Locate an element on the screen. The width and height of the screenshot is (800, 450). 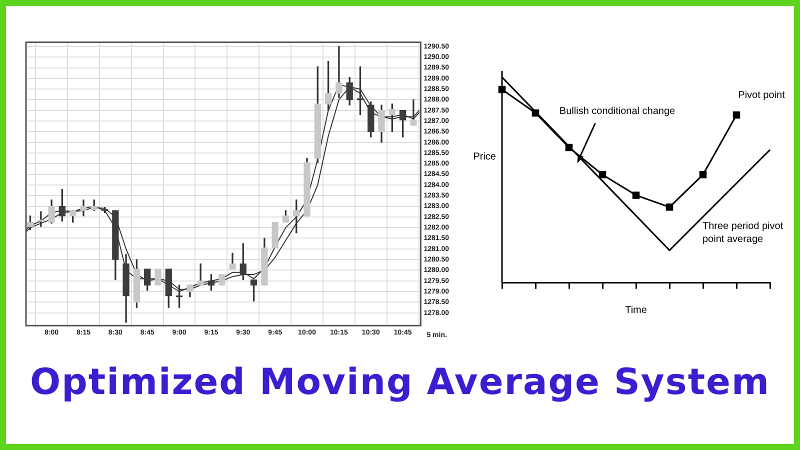
text: Optimized Moving Average System is located at coordinates (400, 382).